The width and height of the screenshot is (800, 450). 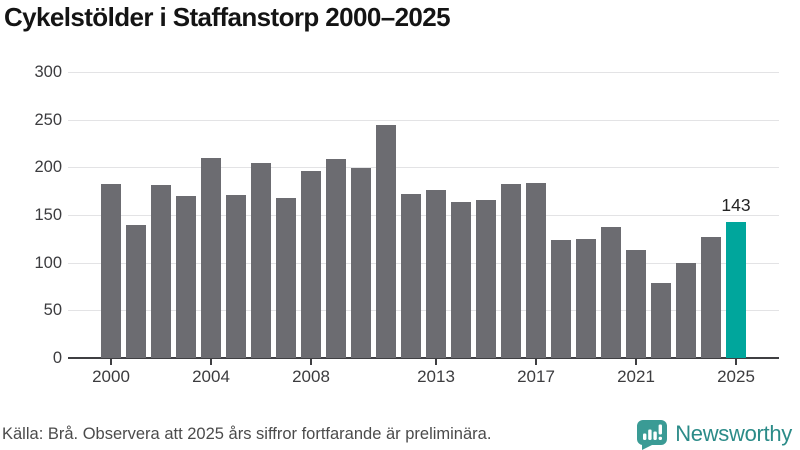 I want to click on bar-2021, so click(x=636, y=304).